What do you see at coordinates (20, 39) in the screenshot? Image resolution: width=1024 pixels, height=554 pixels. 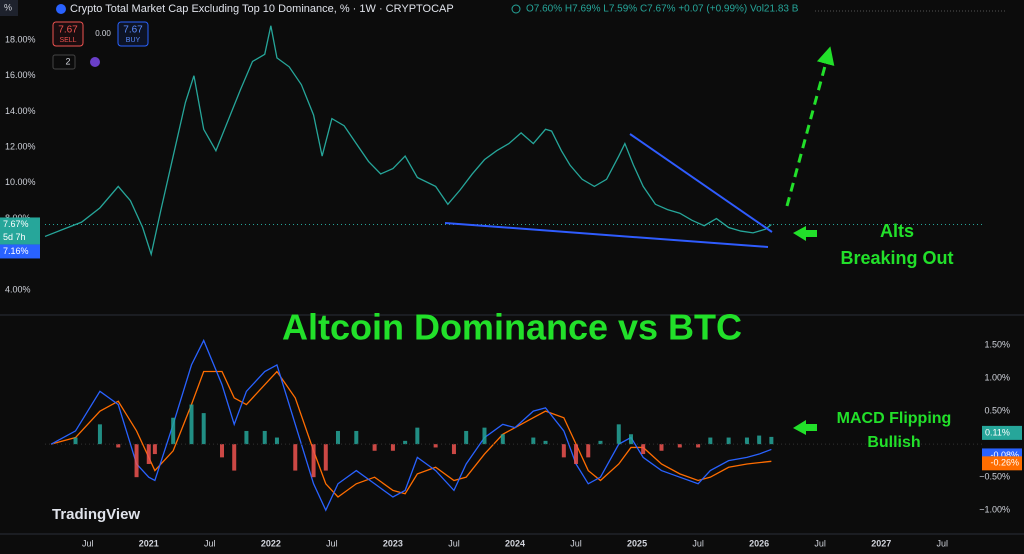 I see `y-tick-label: 18.00%` at bounding box center [20, 39].